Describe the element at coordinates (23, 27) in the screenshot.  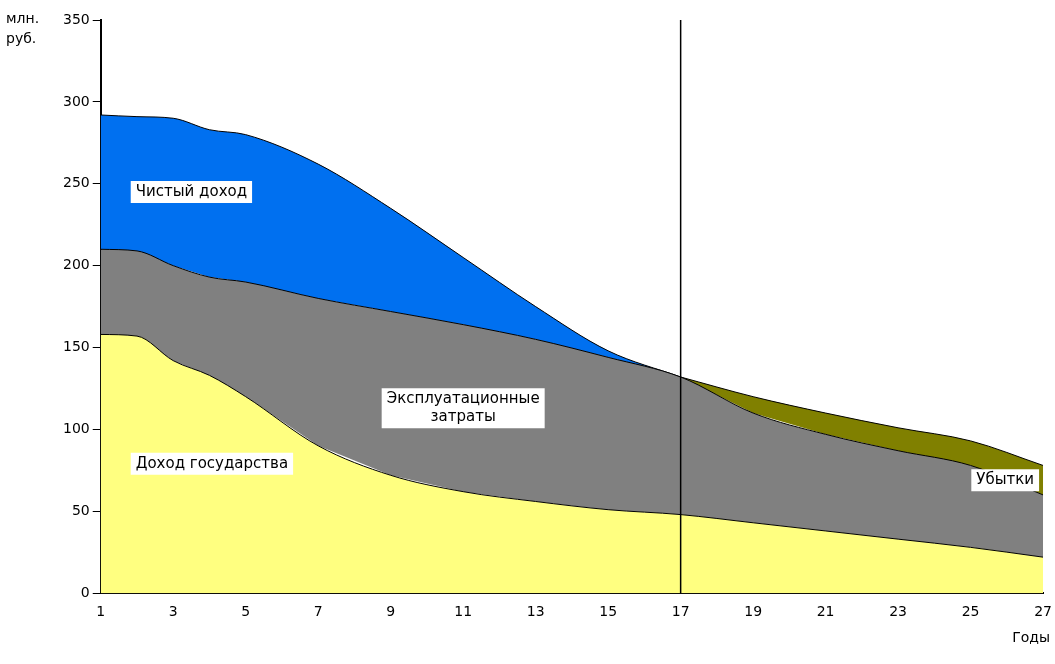
I see `y-axis-title: млн. руб.` at that location.